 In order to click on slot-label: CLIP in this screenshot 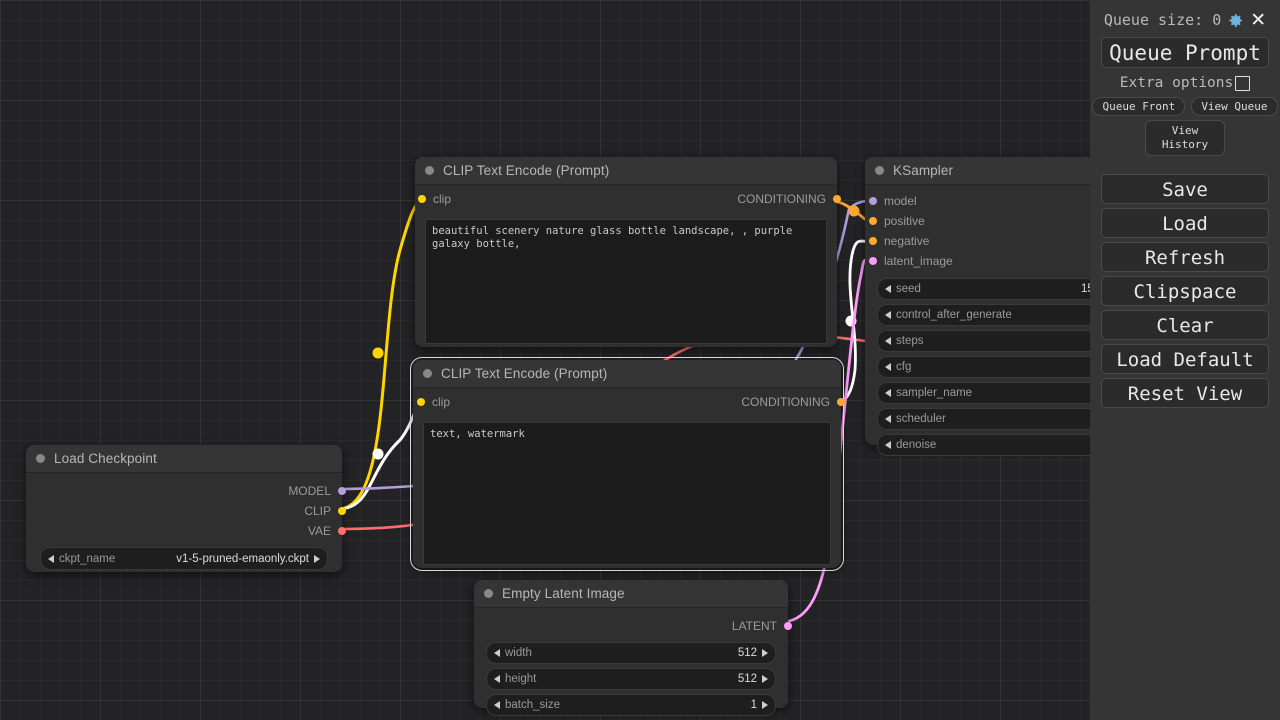, I will do `click(317, 511)`.